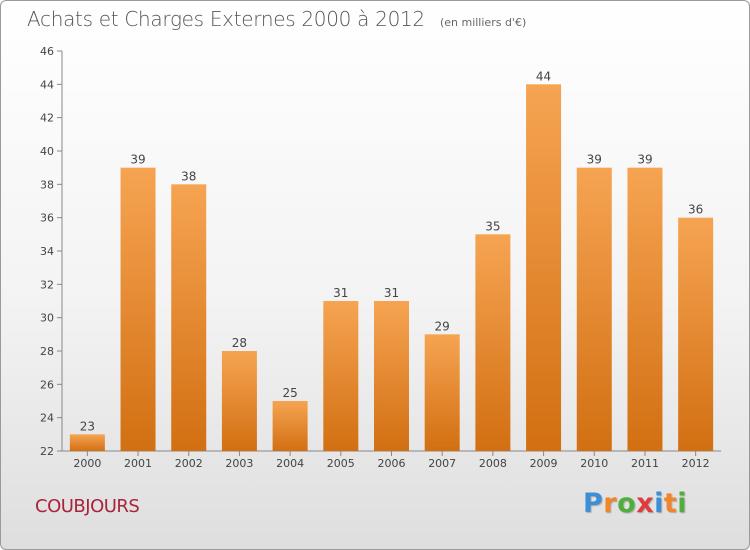  I want to click on bar-2006, so click(391, 376).